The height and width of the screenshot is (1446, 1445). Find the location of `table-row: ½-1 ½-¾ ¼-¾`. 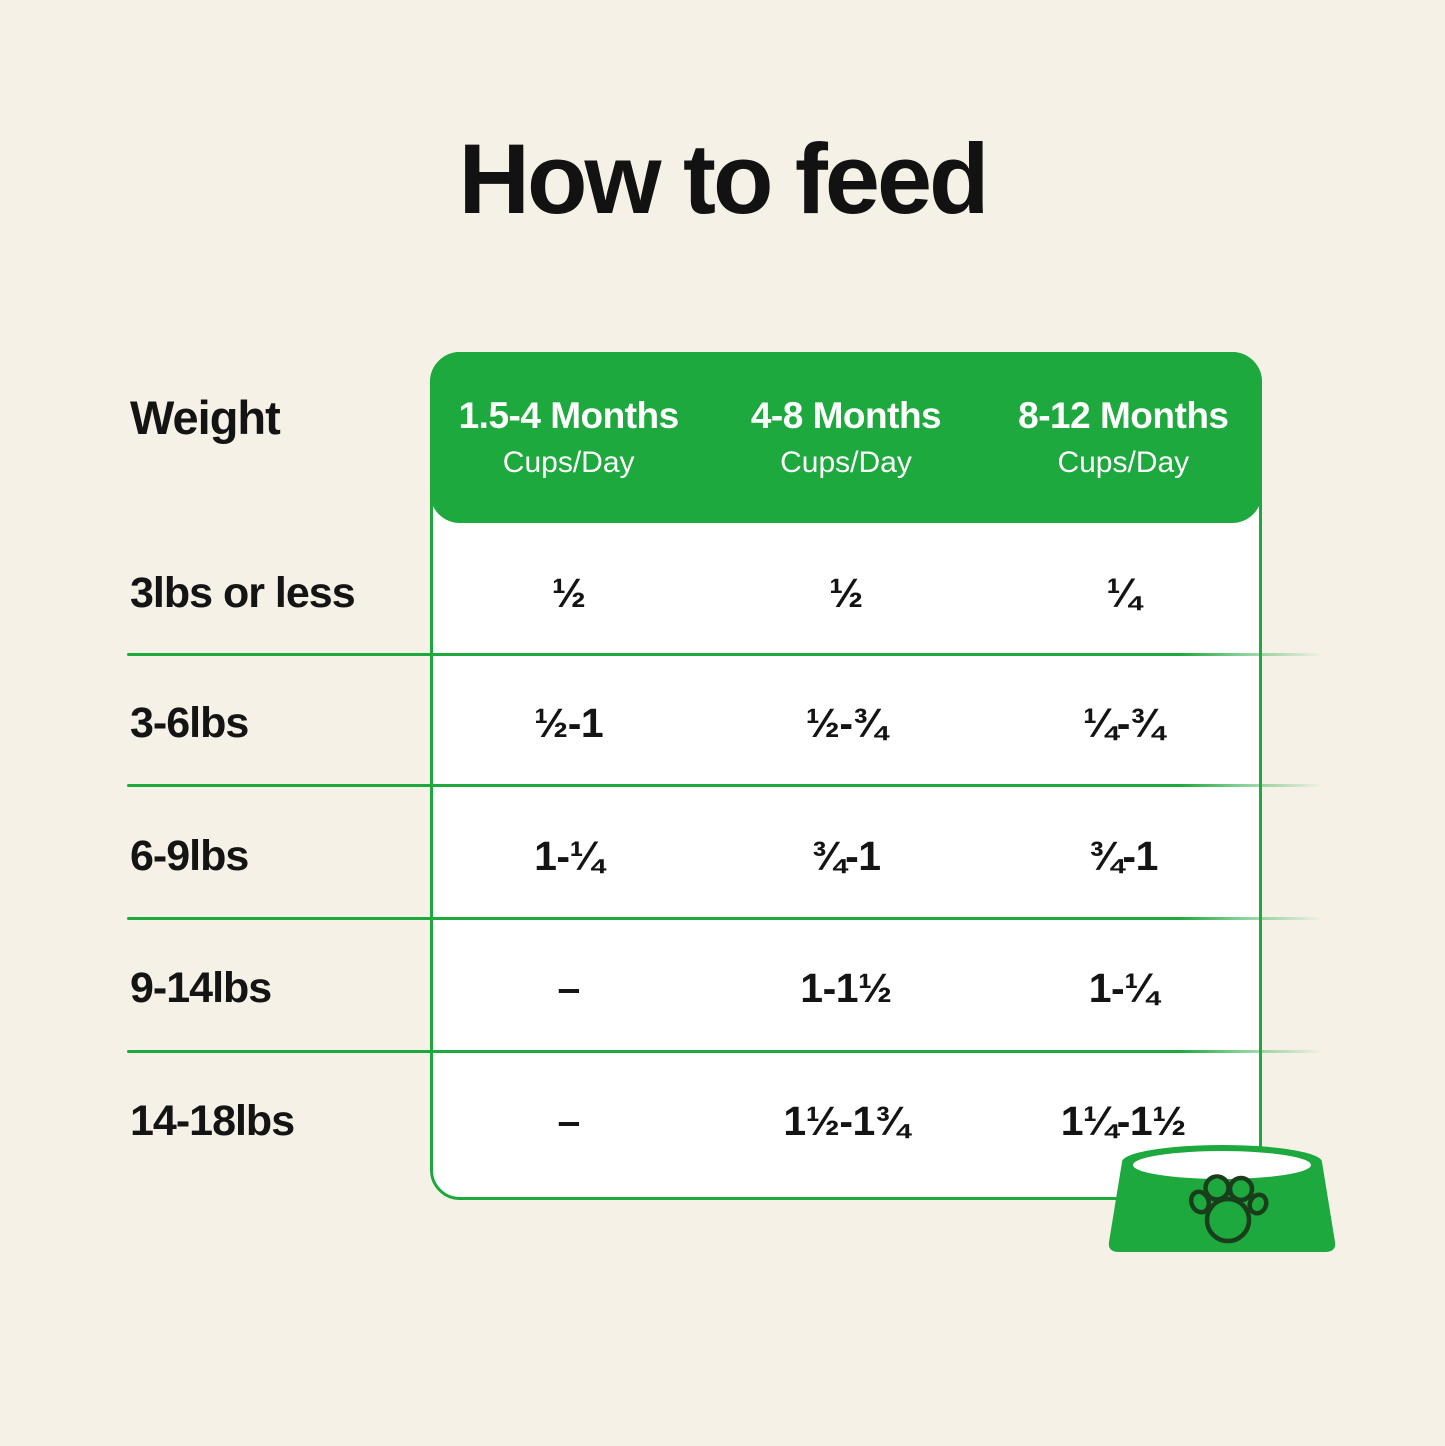

table-row: ½-1 ½-¾ ¼-¾ is located at coordinates (846, 723).